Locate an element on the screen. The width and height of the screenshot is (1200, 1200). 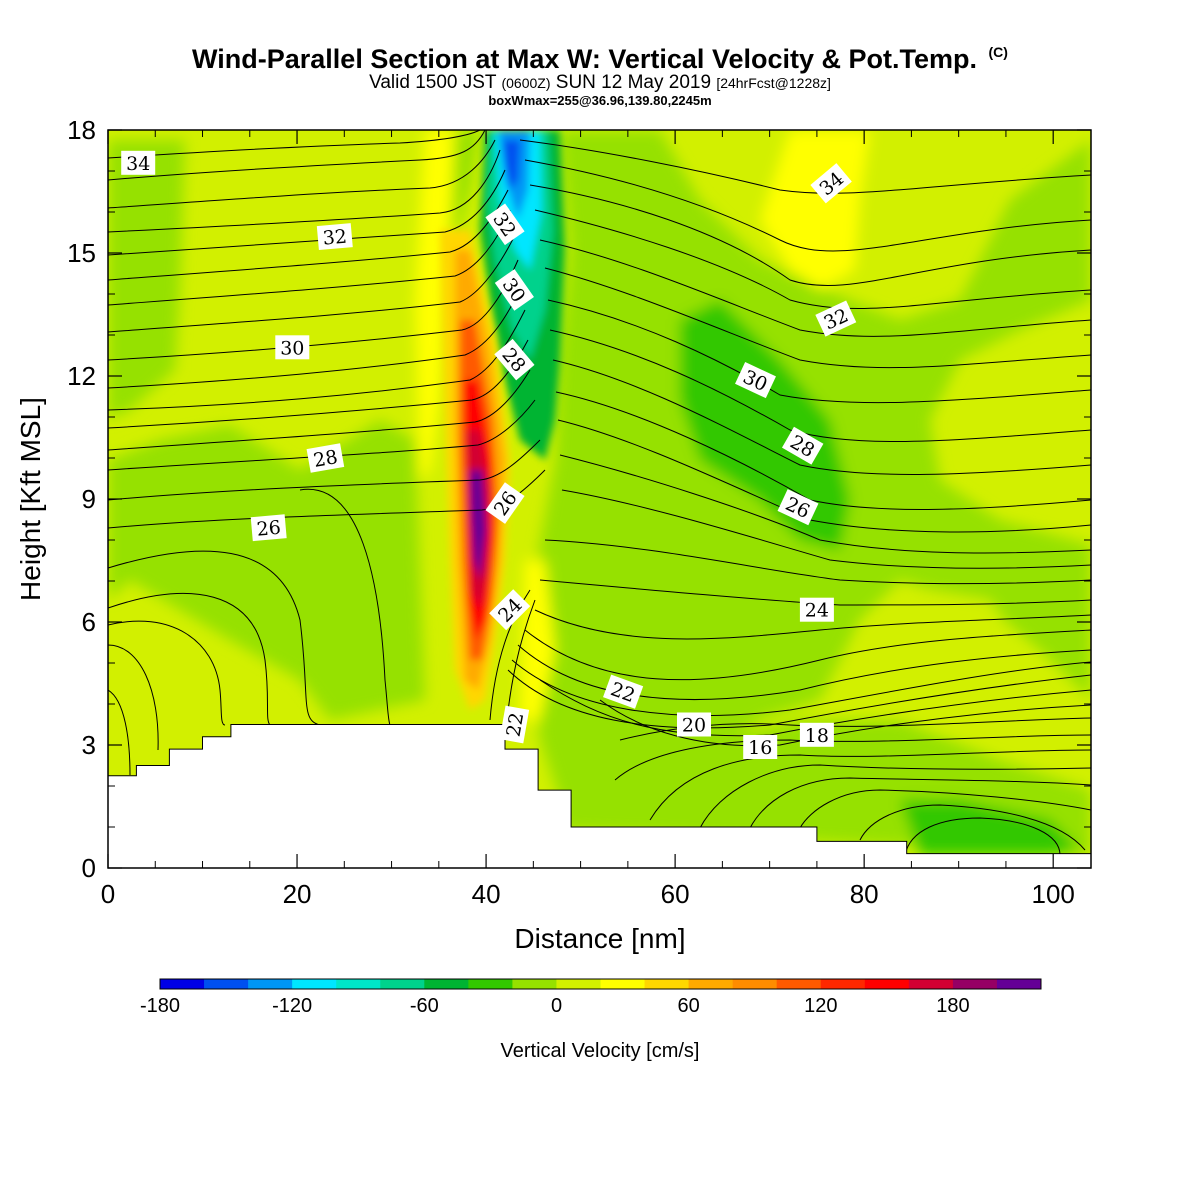
x-tick-label: 20 is located at coordinates (297, 894).